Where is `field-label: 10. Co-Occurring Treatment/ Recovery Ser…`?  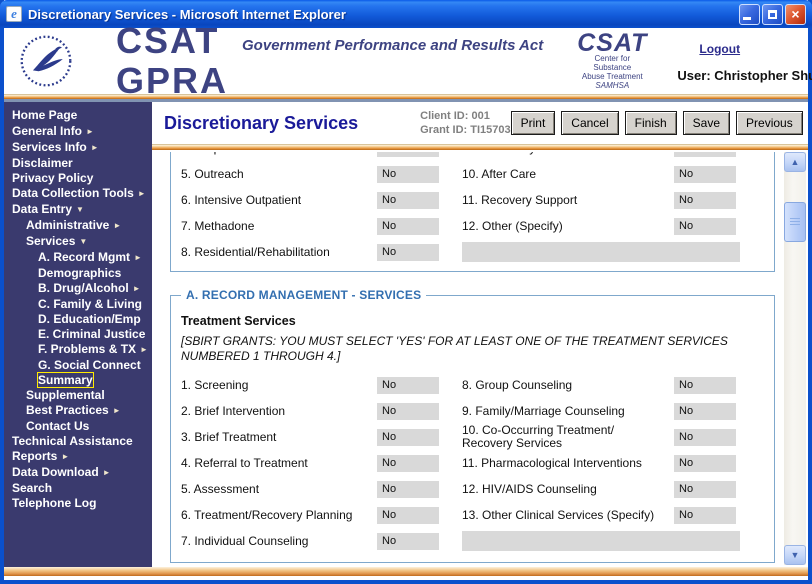
field-label: 10. Co-Occurring Treatment/ Recovery Ser… is located at coordinates (538, 436).